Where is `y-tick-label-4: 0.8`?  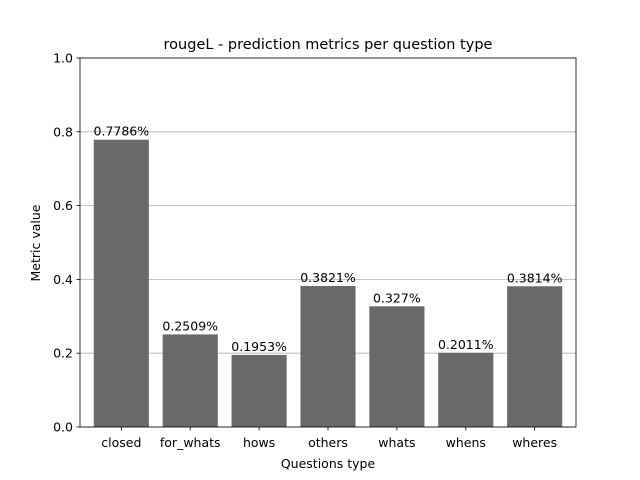 y-tick-label-4: 0.8 is located at coordinates (63, 131).